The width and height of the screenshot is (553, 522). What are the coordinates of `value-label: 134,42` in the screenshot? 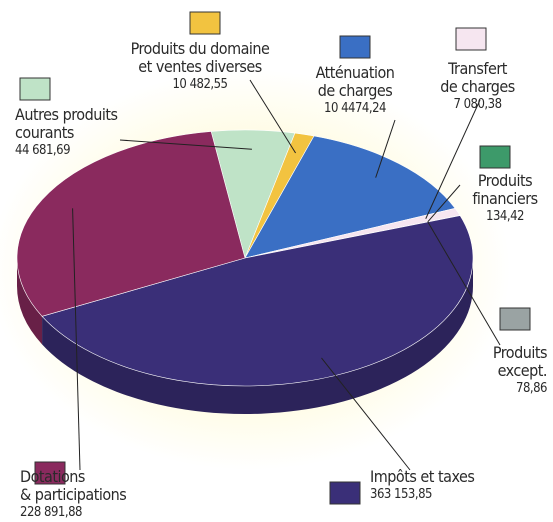 It's located at (505, 216).